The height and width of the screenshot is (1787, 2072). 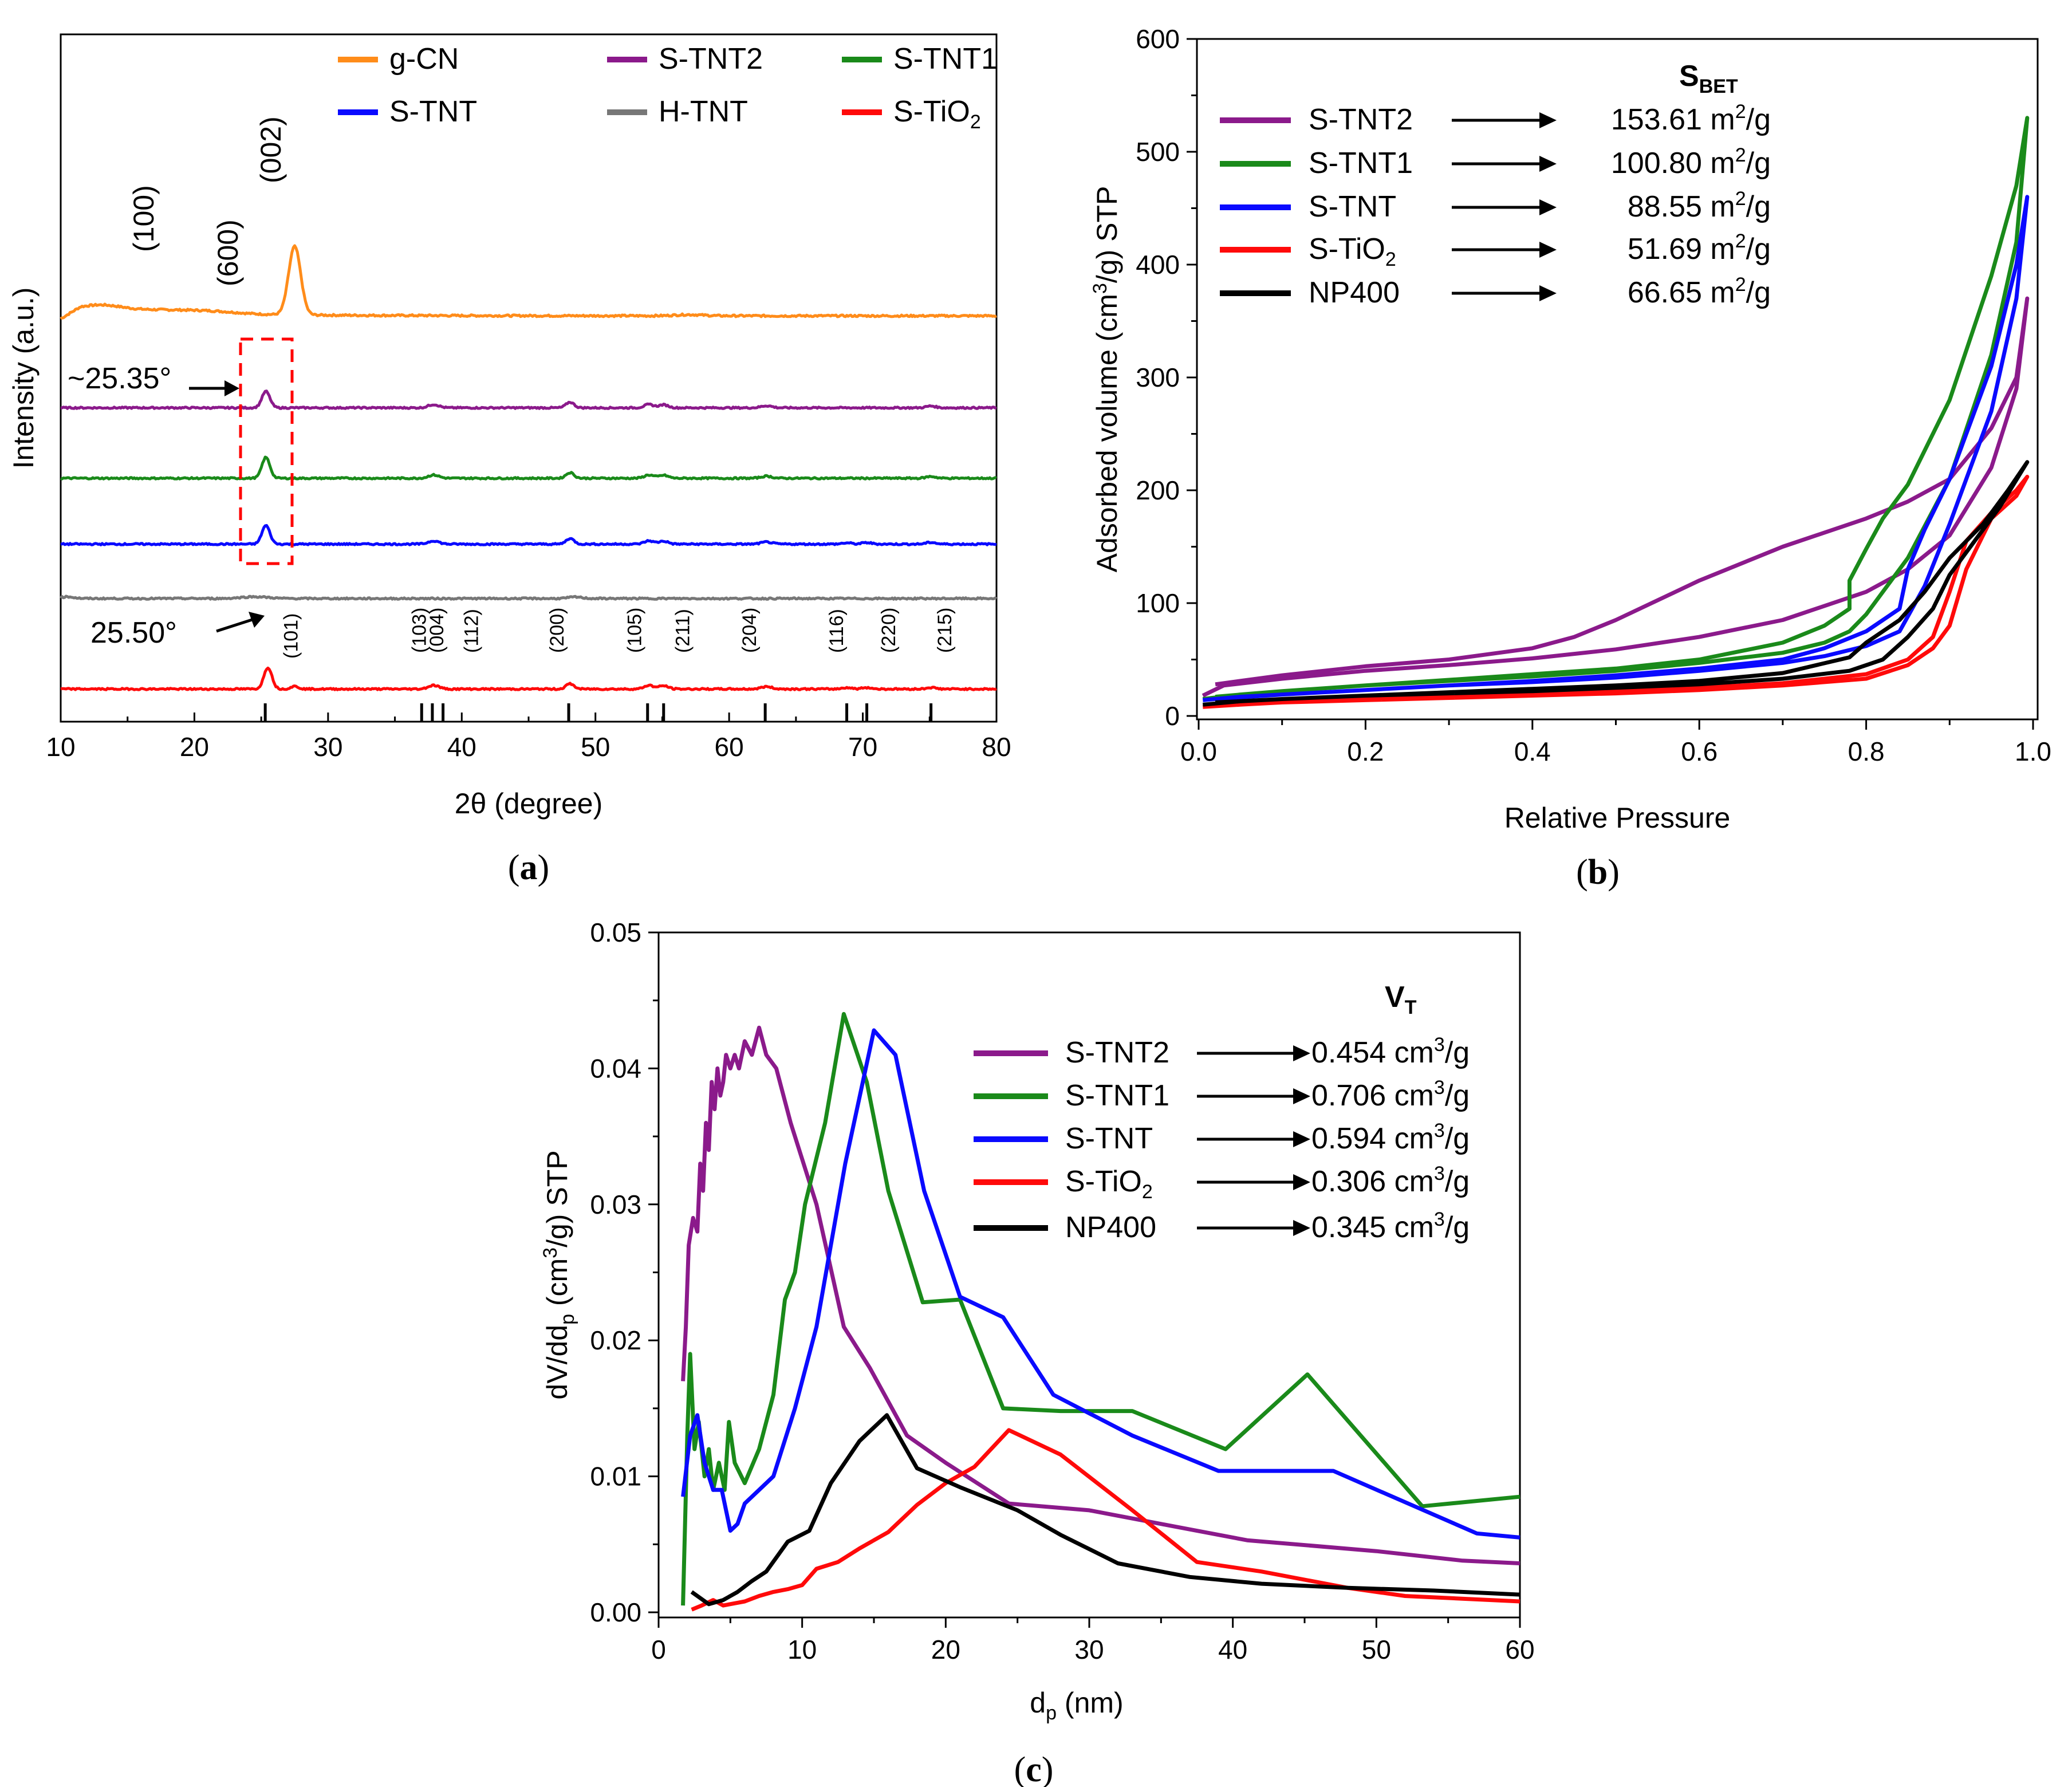 What do you see at coordinates (528, 282) in the screenshot?
I see `xrd-series-g-cn` at bounding box center [528, 282].